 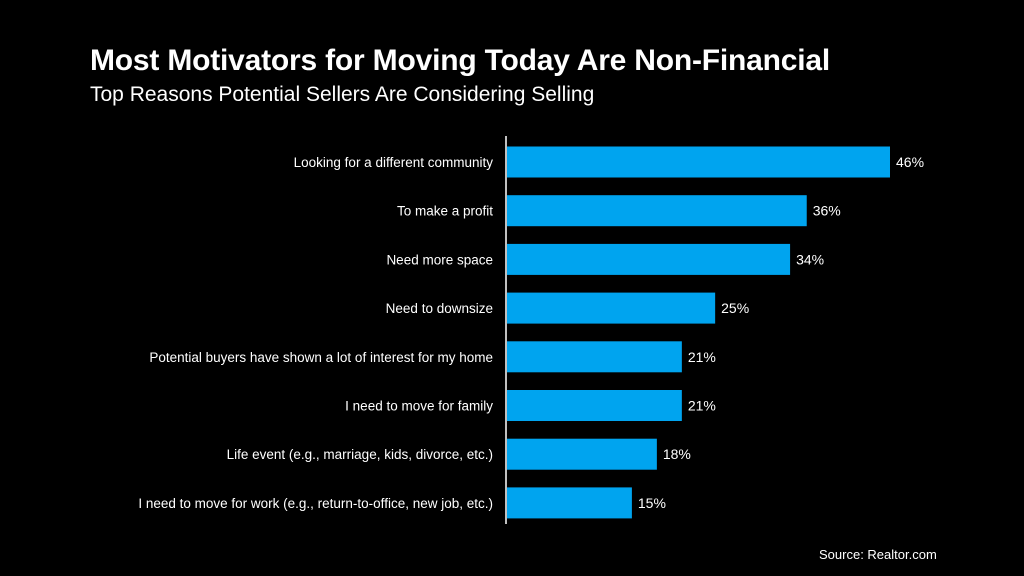 What do you see at coordinates (439, 259) in the screenshot?
I see `category-label: Need more space` at bounding box center [439, 259].